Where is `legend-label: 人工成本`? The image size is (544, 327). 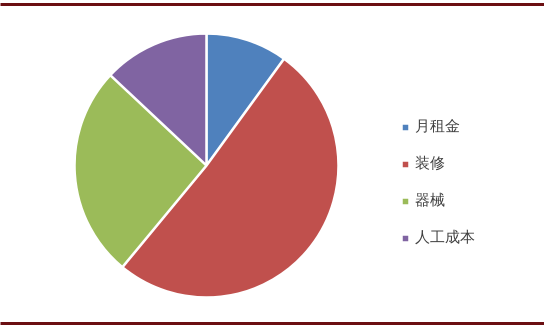
legend-label: 人工成本 is located at coordinates (445, 237).